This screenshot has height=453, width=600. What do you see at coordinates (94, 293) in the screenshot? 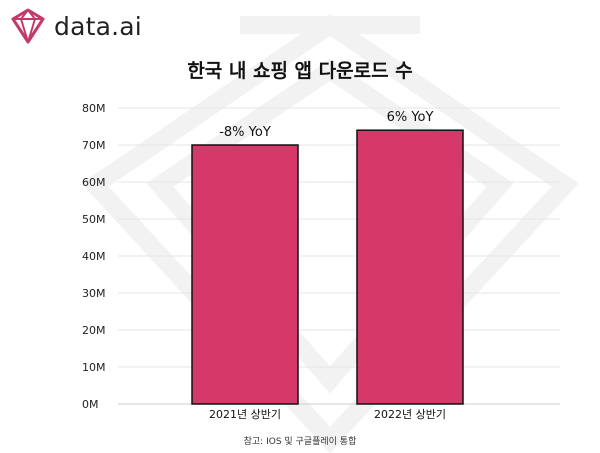
I see `y-tick-label: 30M` at bounding box center [94, 293].